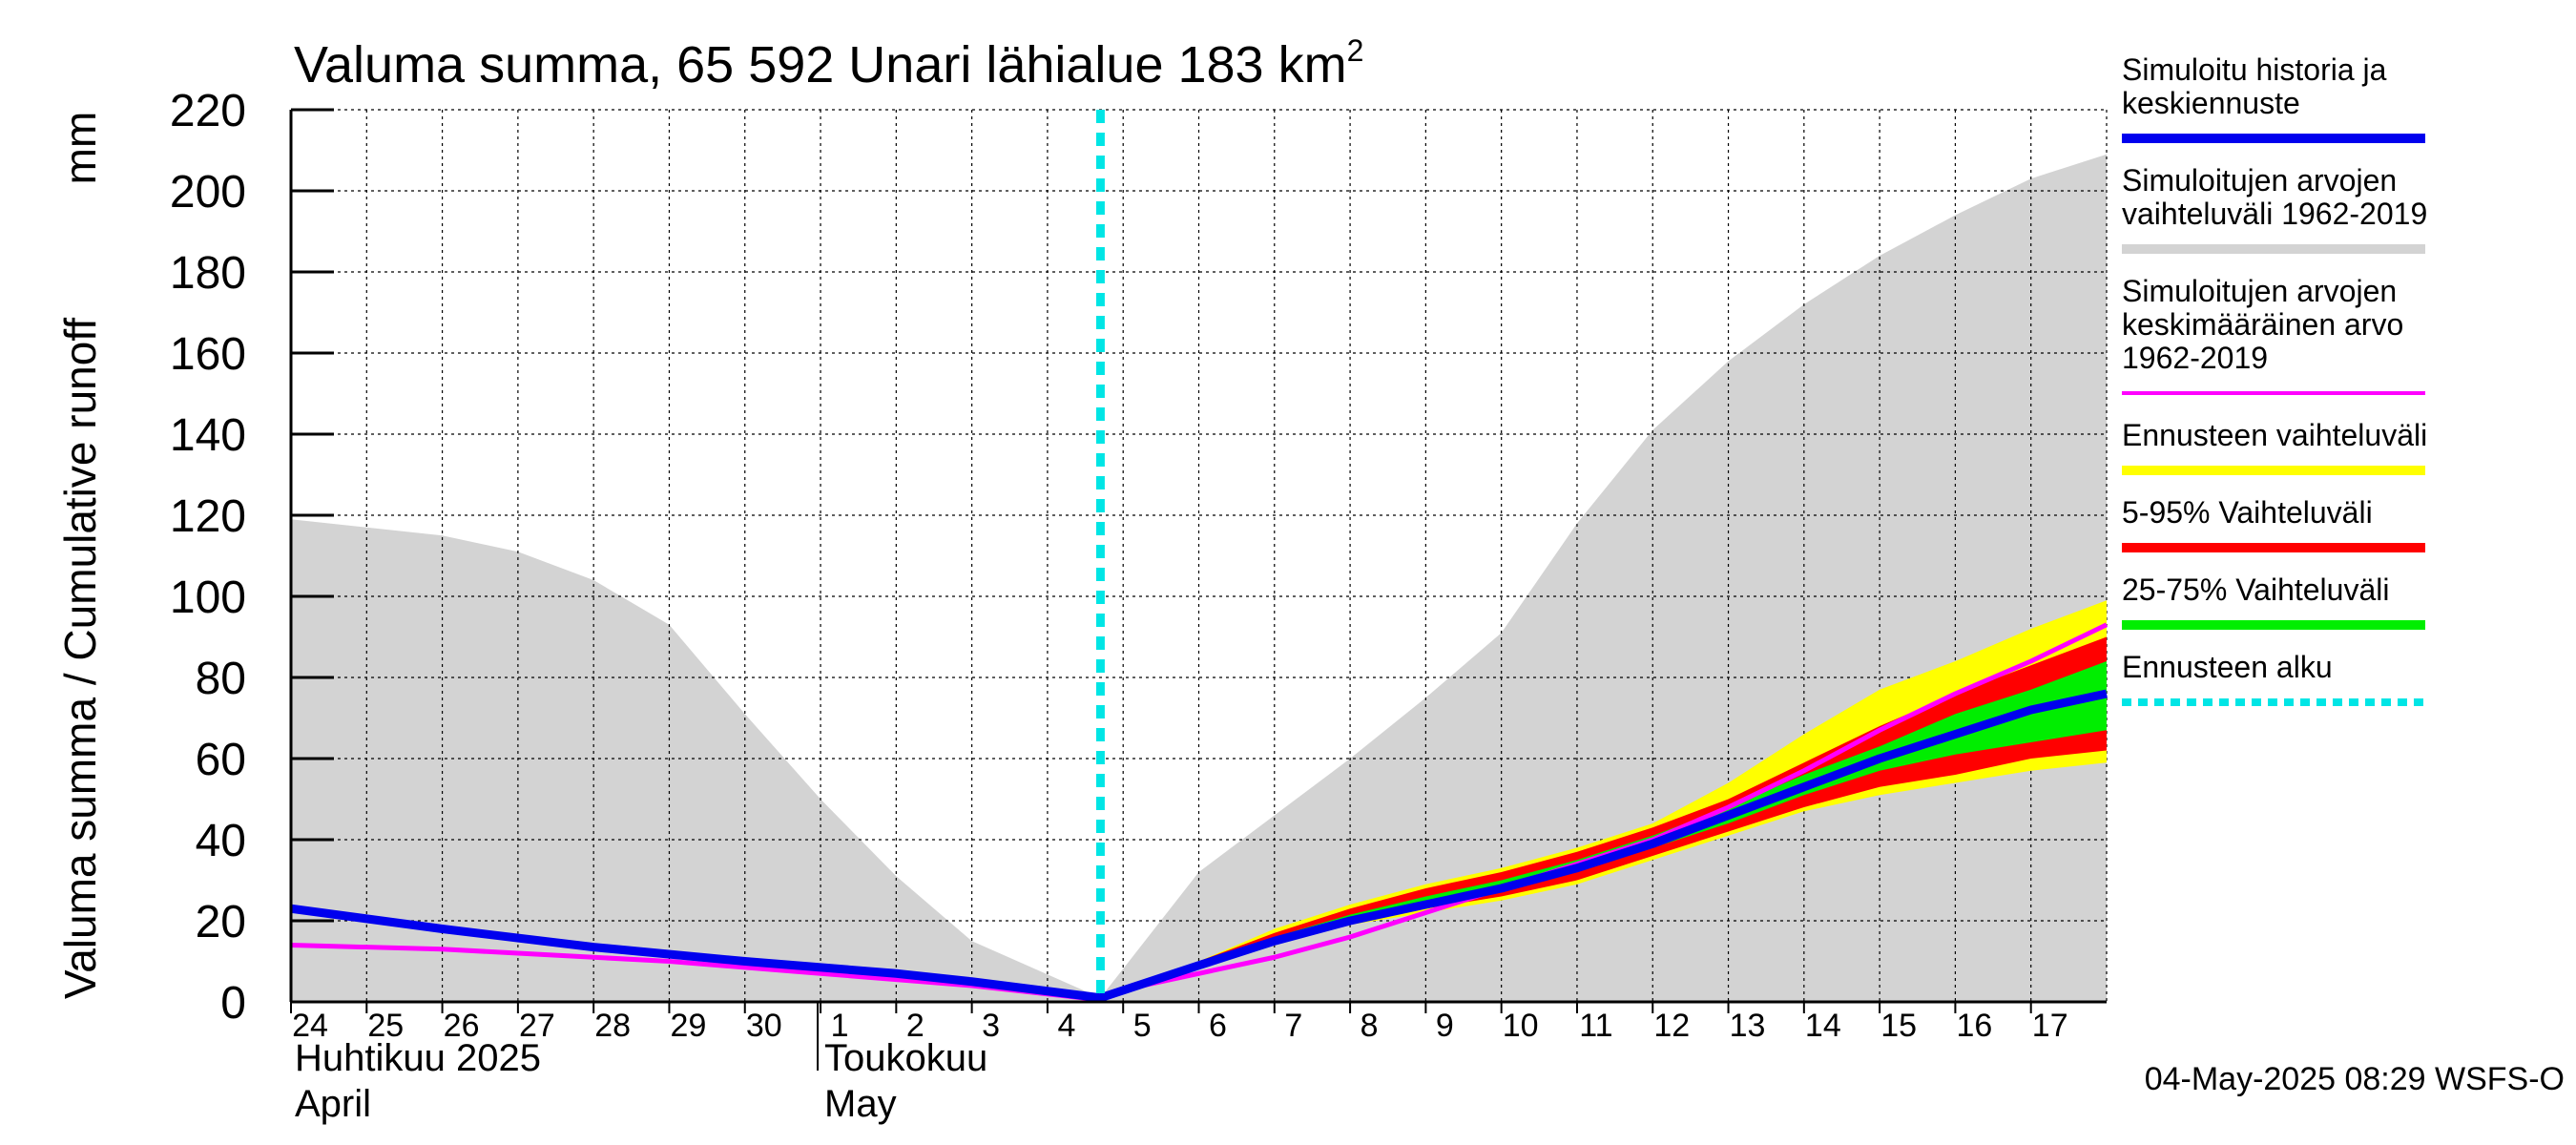  What do you see at coordinates (208, 273) in the screenshot?
I see `y-tick-label: 180` at bounding box center [208, 273].